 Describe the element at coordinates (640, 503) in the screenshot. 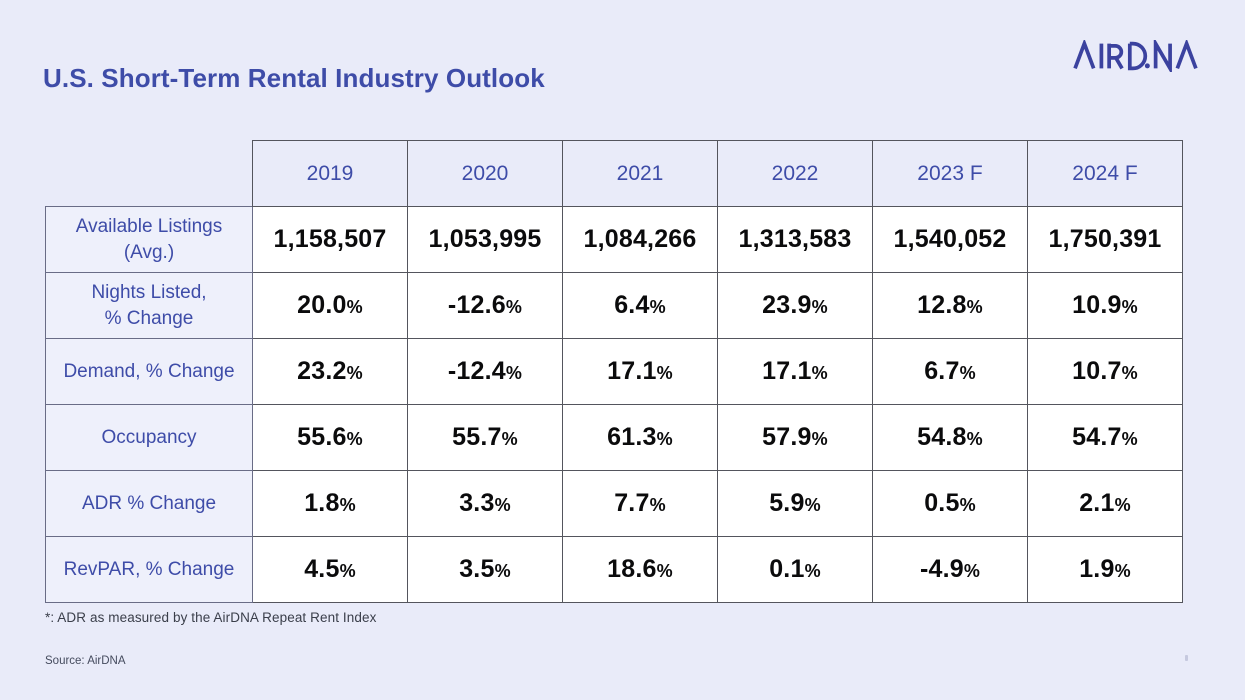

I see `value-cell: 7.7%` at that location.